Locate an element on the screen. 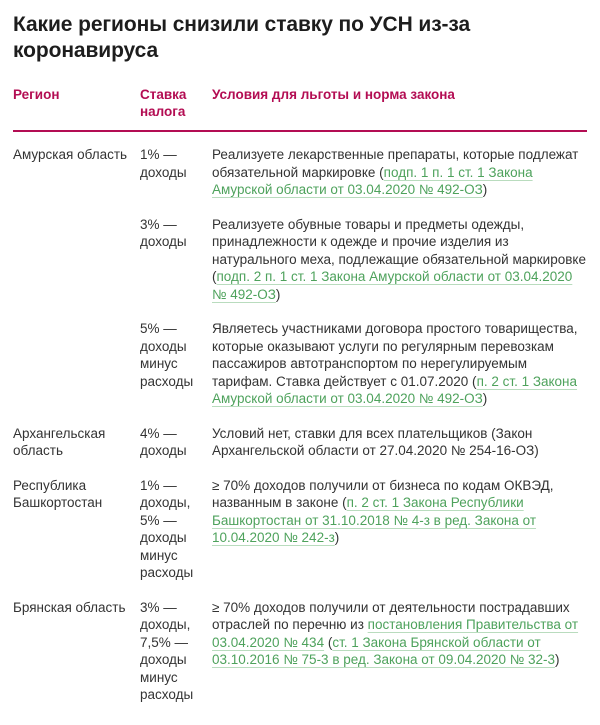 The image size is (600, 725). region-cell: Амурская область is located at coordinates (70, 154).